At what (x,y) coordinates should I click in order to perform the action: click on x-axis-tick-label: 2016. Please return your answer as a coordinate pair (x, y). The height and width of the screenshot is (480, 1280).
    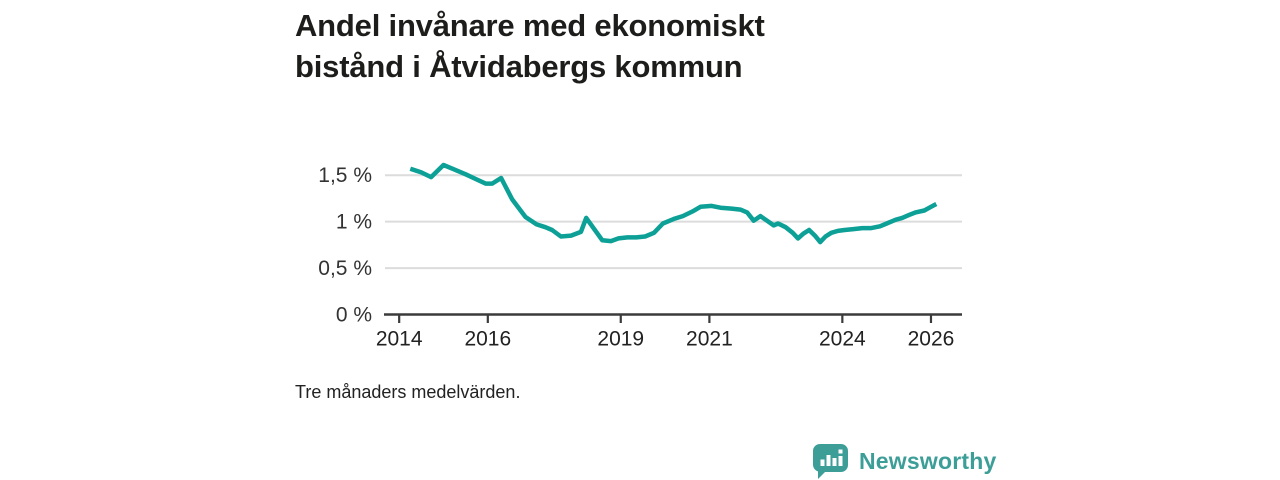
    Looking at the image, I should click on (487, 339).